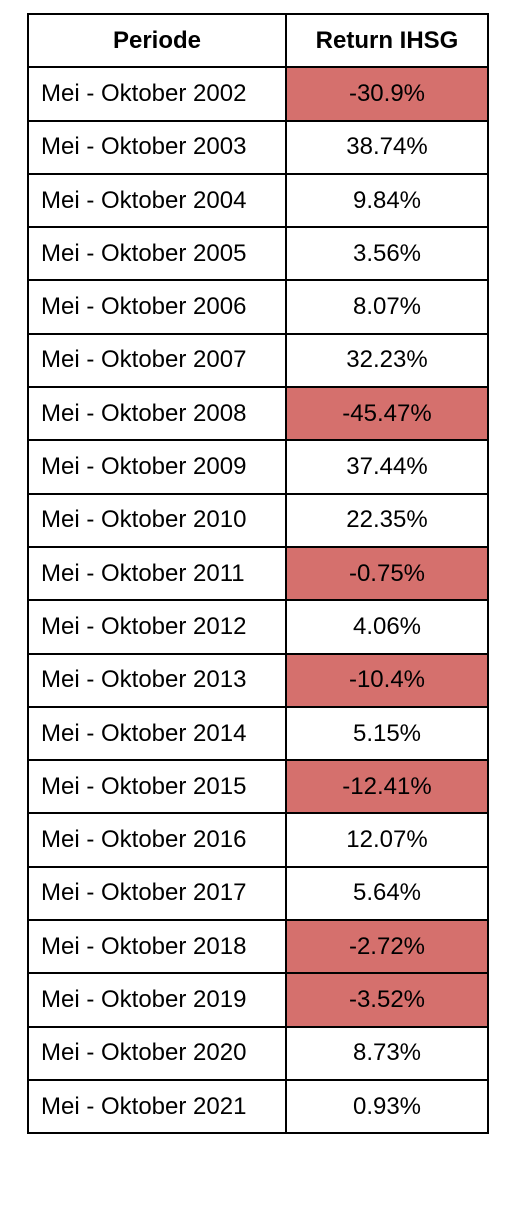 The image size is (510, 1232). Describe the element at coordinates (157, 733) in the screenshot. I see `period-cell: Mei - Oktober 2014` at that location.